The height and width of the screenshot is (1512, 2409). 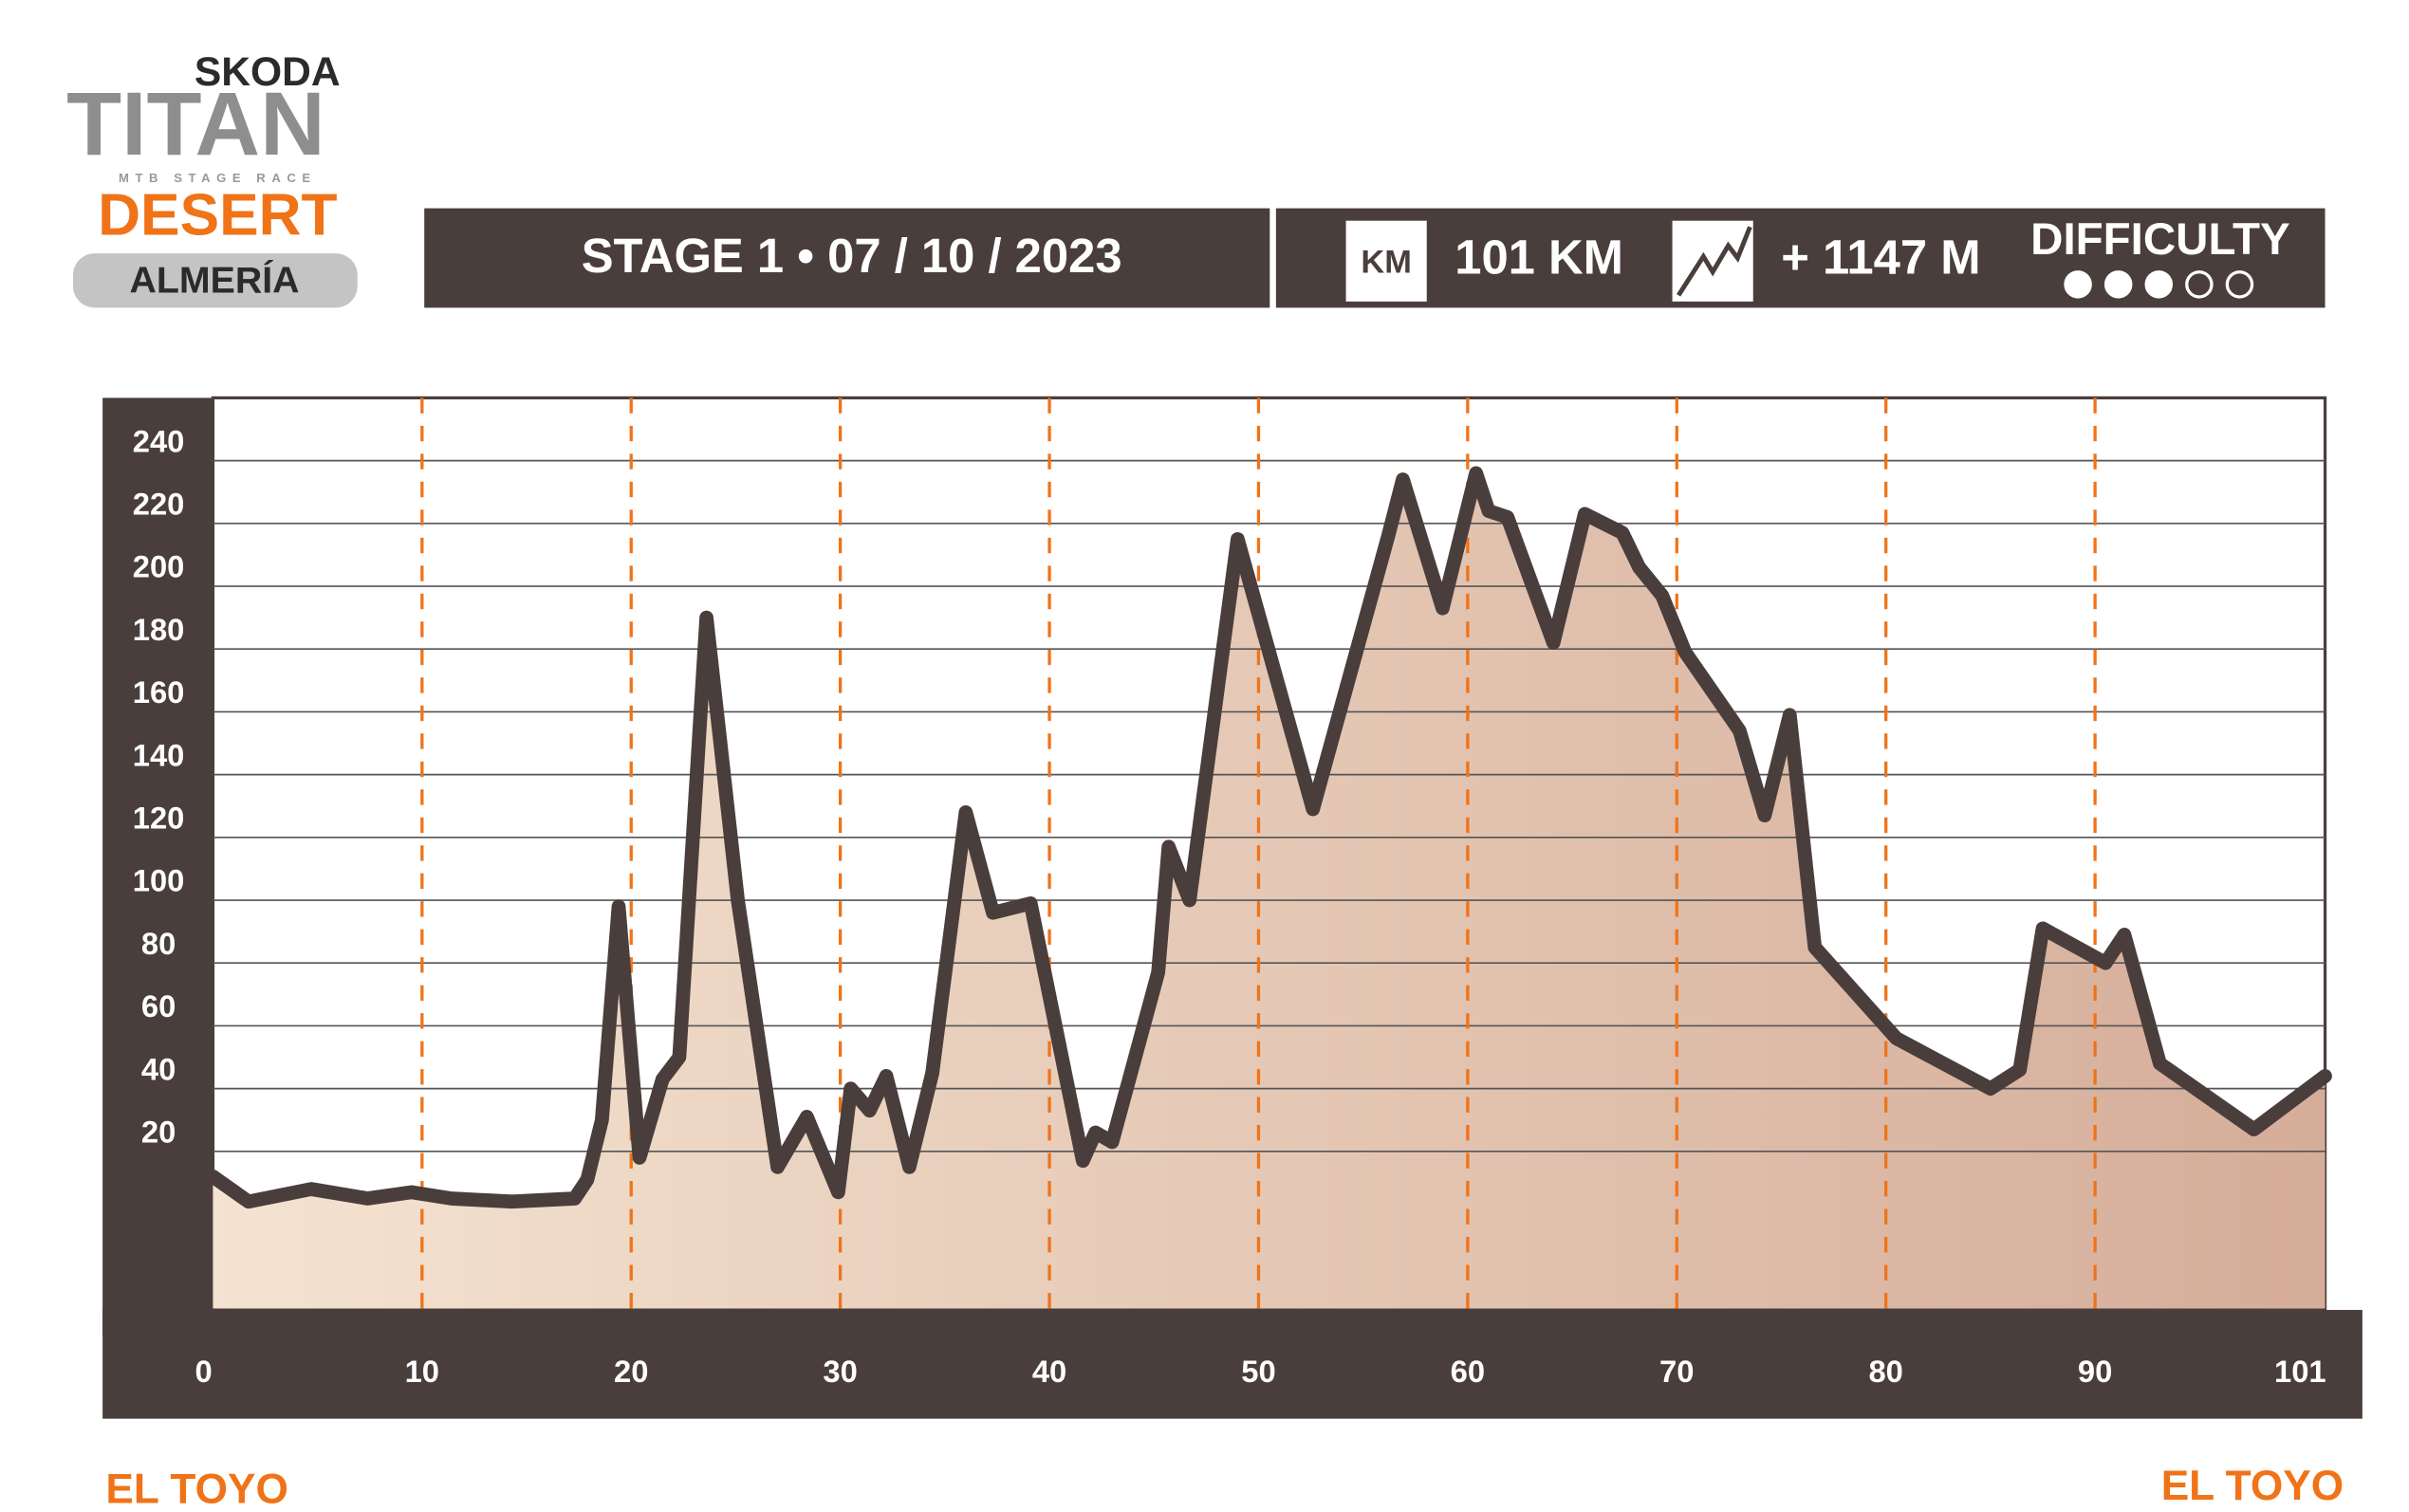 I want to click on start-label: EL TOYO, so click(x=196, y=1489).